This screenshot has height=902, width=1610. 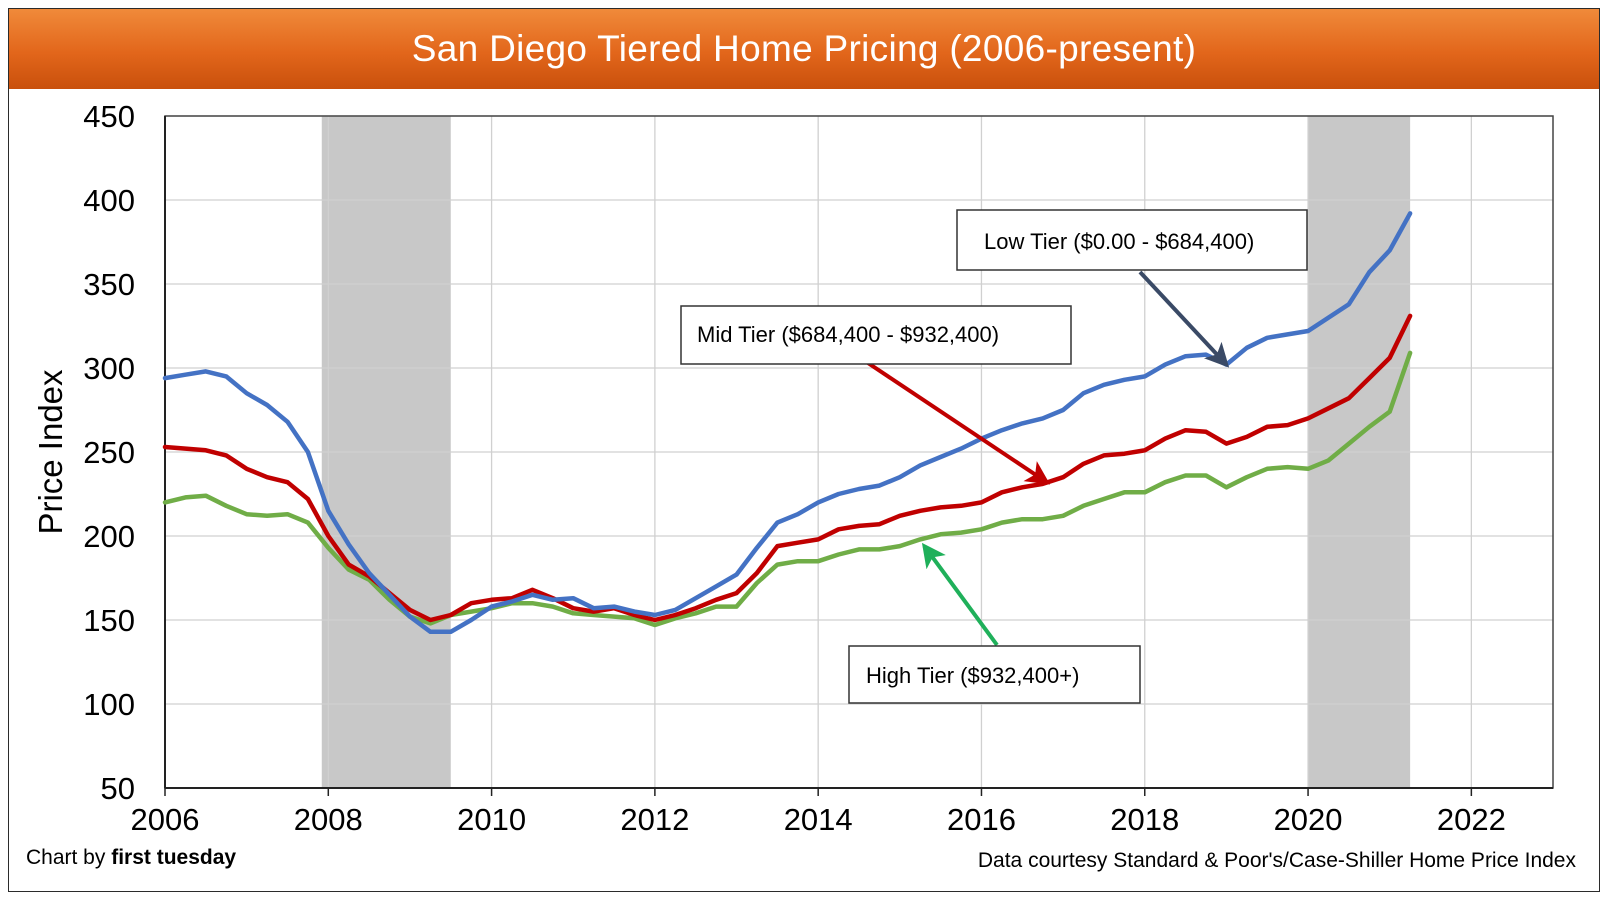 What do you see at coordinates (50, 452) in the screenshot?
I see `y-axis-label: Price Index` at bounding box center [50, 452].